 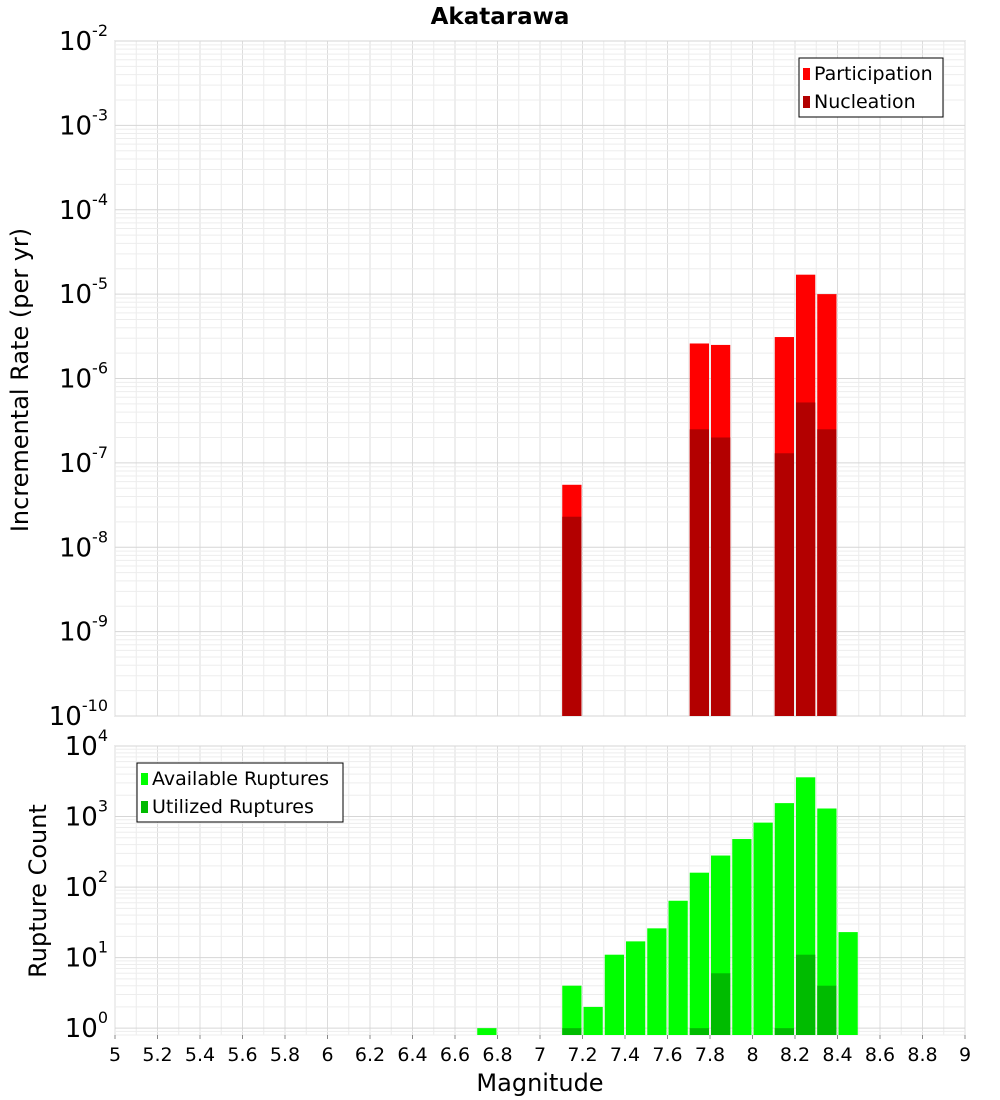 I want to click on bottom-y-ticks: 10⁰ 10¹ 10² 10³ 10⁴, so click(x=86, y=885).